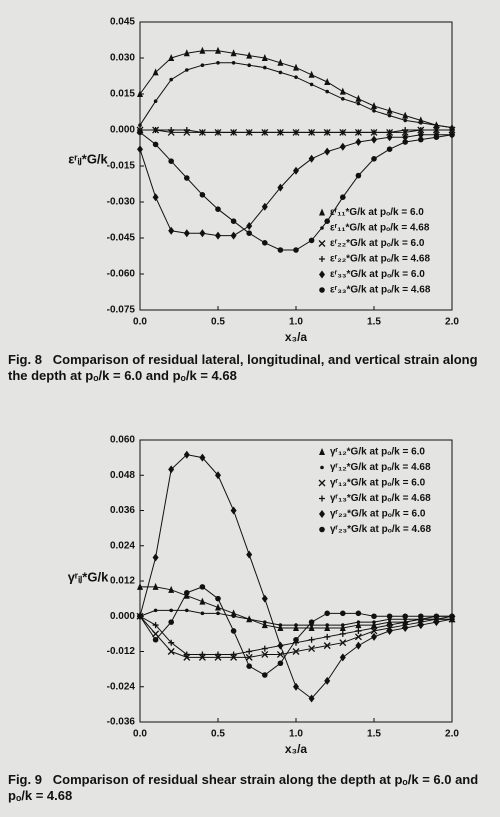 This screenshot has width=500, height=817. What do you see at coordinates (377, 452) in the screenshot?
I see `legend-label: γʳ₁₂*G/k at pₒ/k = 6.0` at bounding box center [377, 452].